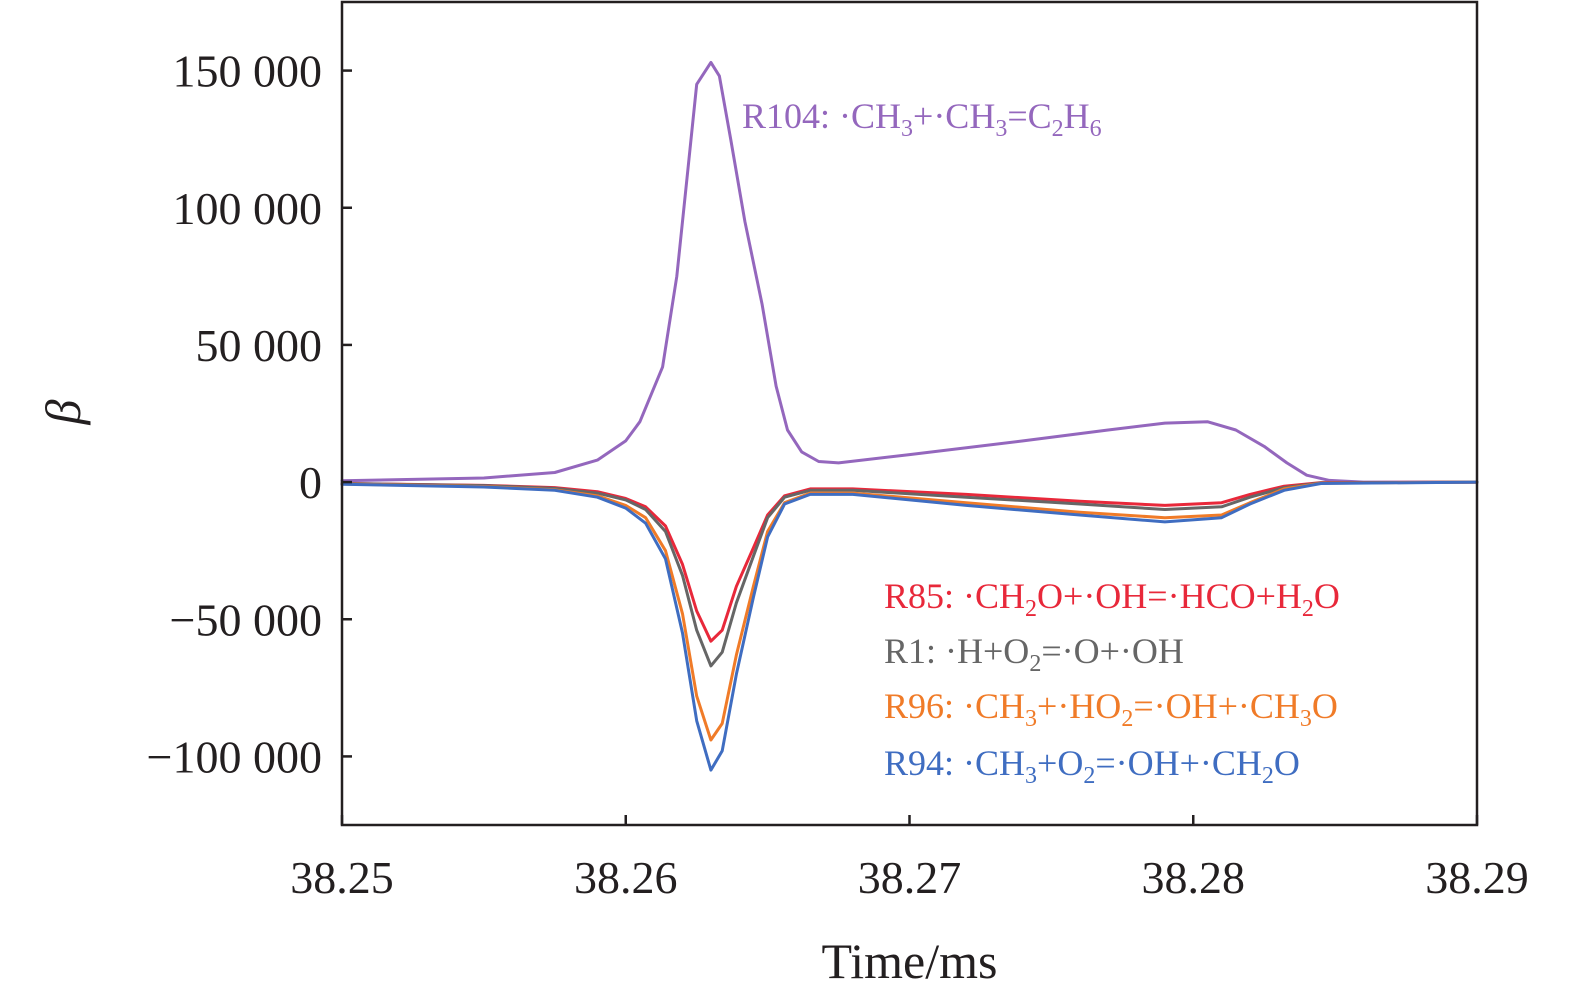  I want to click on y-tick-label: 0, so click(310, 482).